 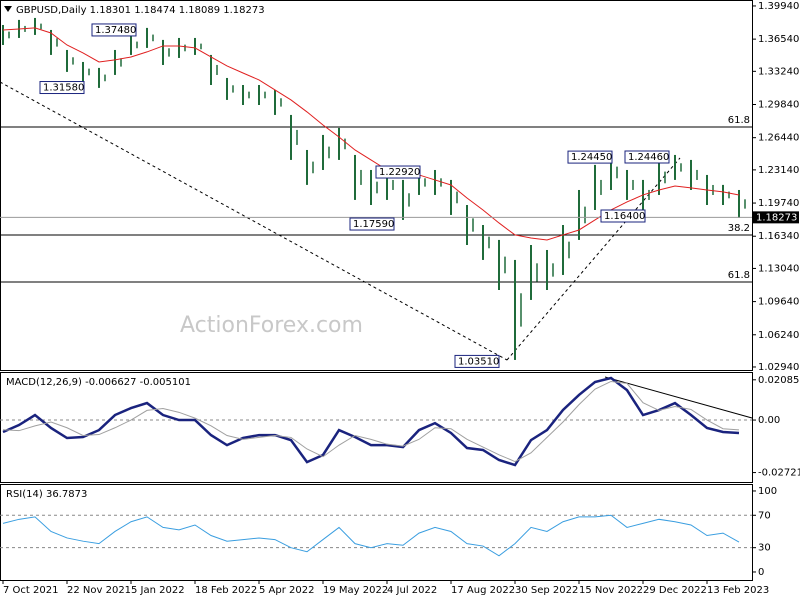 What do you see at coordinates (739, 228) in the screenshot?
I see `fib-label: 38.2` at bounding box center [739, 228].